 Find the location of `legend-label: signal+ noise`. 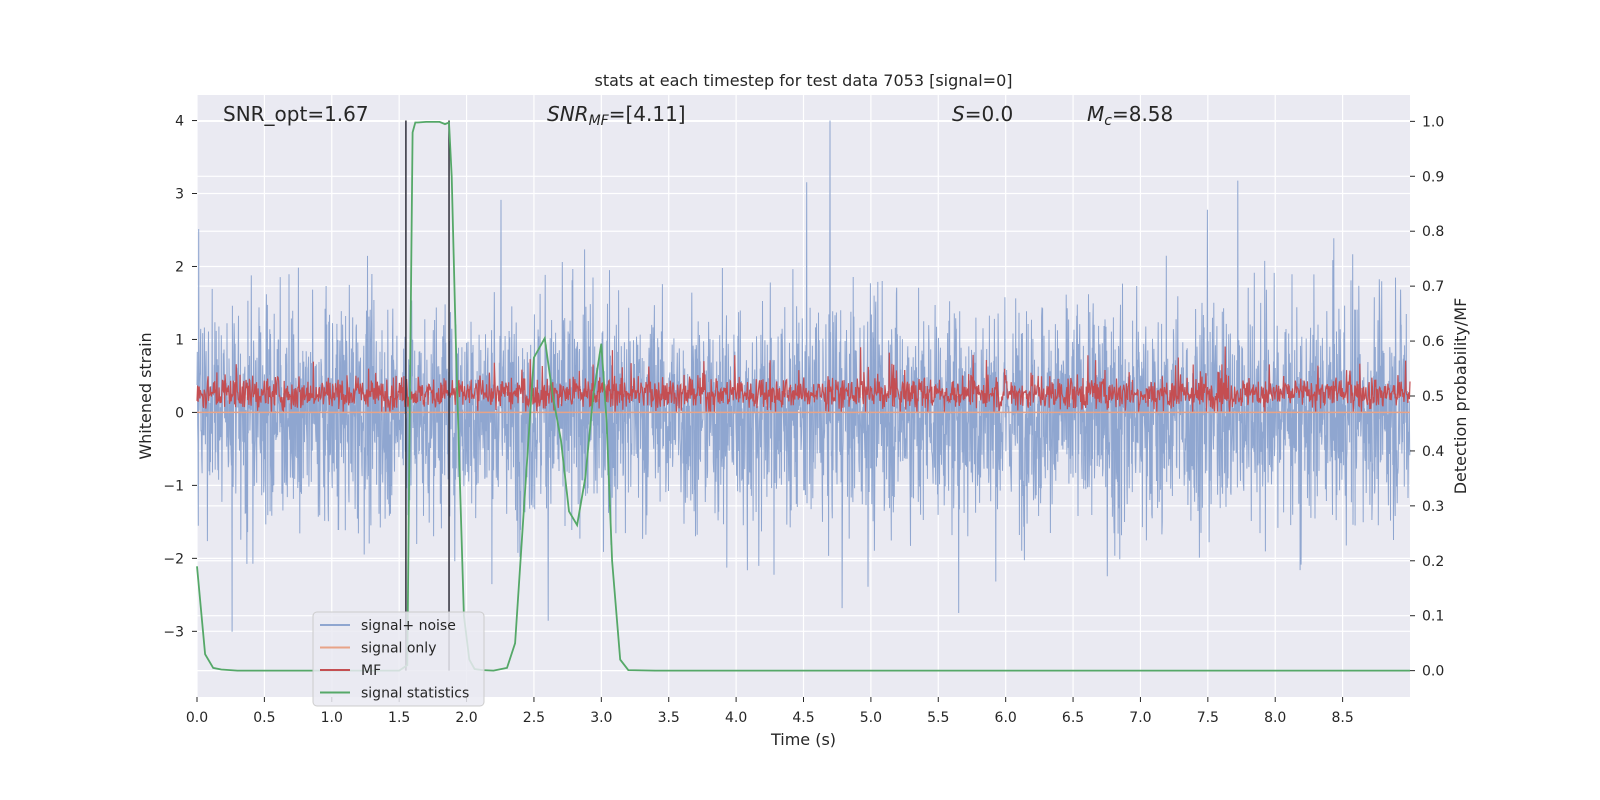

legend-label: signal+ noise is located at coordinates (408, 626).